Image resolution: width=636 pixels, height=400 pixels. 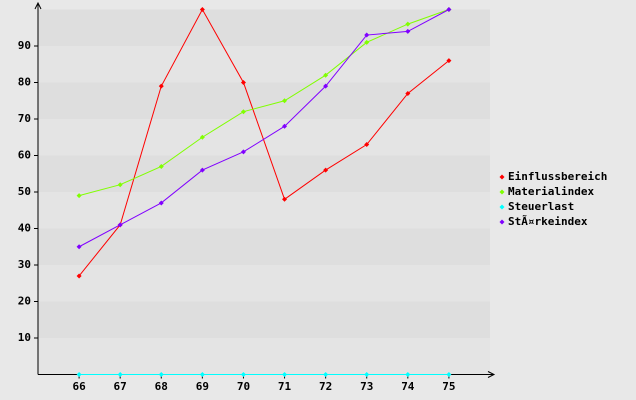 What do you see at coordinates (24, 191) in the screenshot?
I see `y-tick-label: 50` at bounding box center [24, 191].